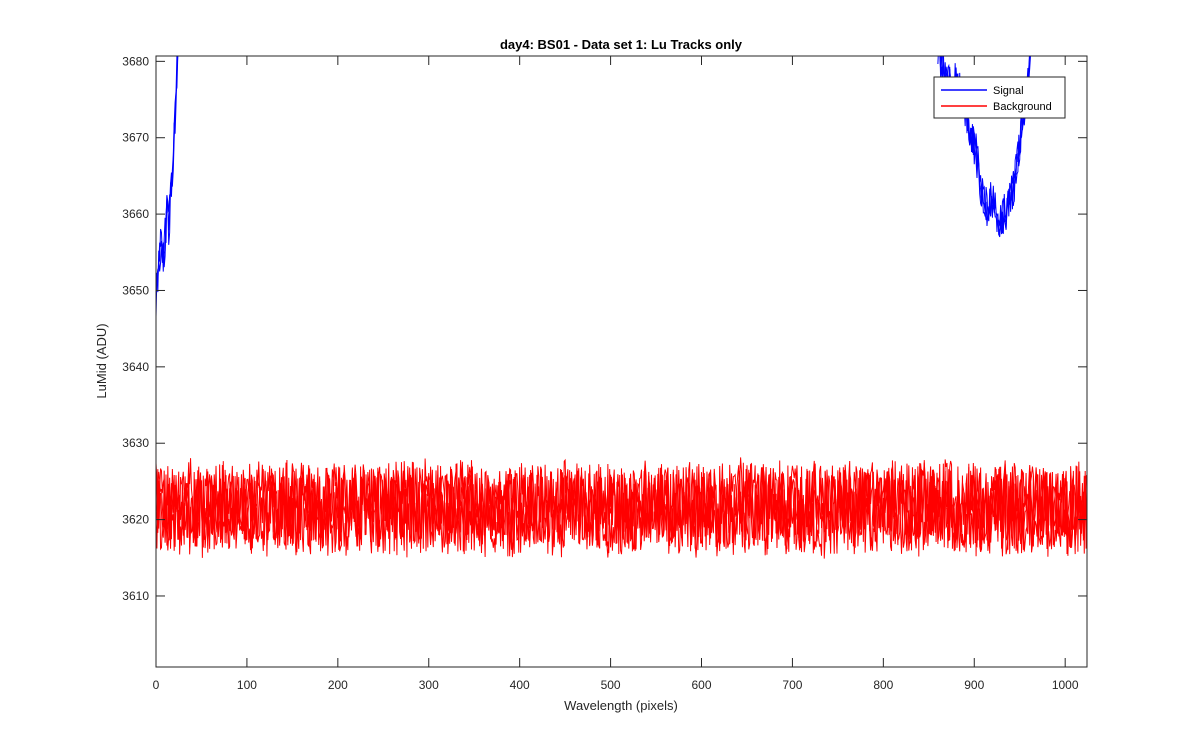 The image size is (1200, 755). What do you see at coordinates (883, 685) in the screenshot?
I see `x-tick-label: 800` at bounding box center [883, 685].